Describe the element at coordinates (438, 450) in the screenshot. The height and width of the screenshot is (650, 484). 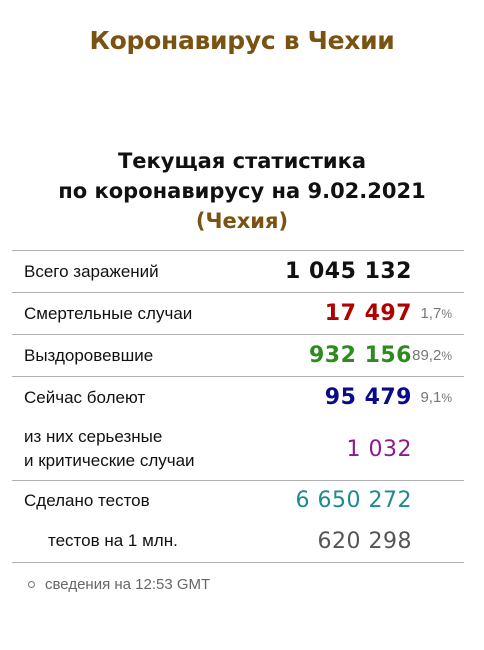
I see `serious-percent` at that location.